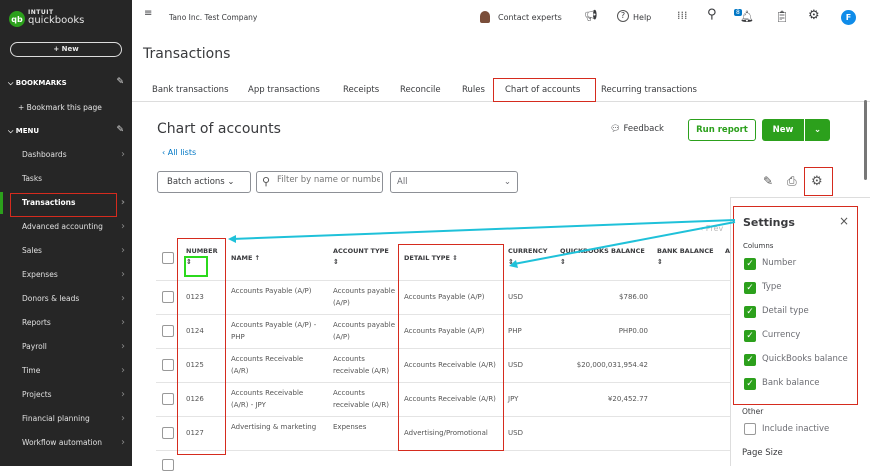  Describe the element at coordinates (805, 359) in the screenshot. I see `column-option-label: QuickBooks balance` at that location.